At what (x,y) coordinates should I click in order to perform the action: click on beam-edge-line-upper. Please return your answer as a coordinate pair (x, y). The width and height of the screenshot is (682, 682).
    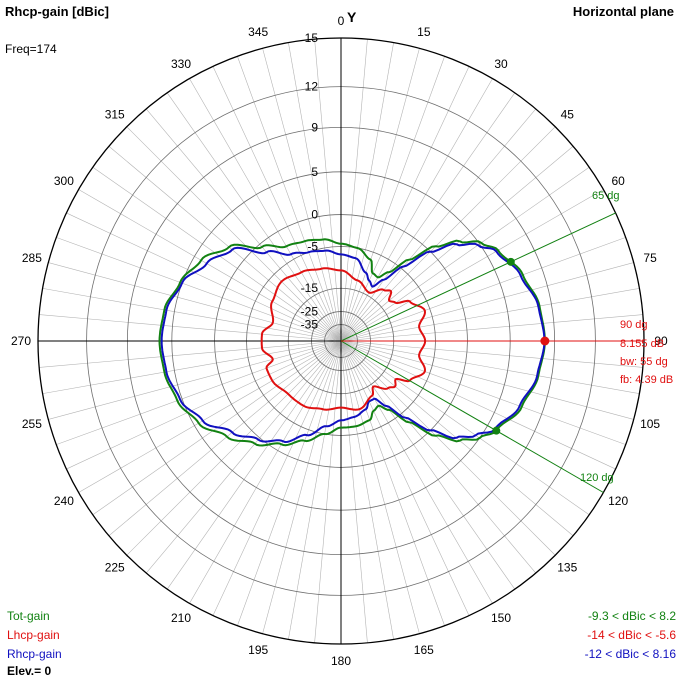
    Looking at the image, I should click on (478, 277).